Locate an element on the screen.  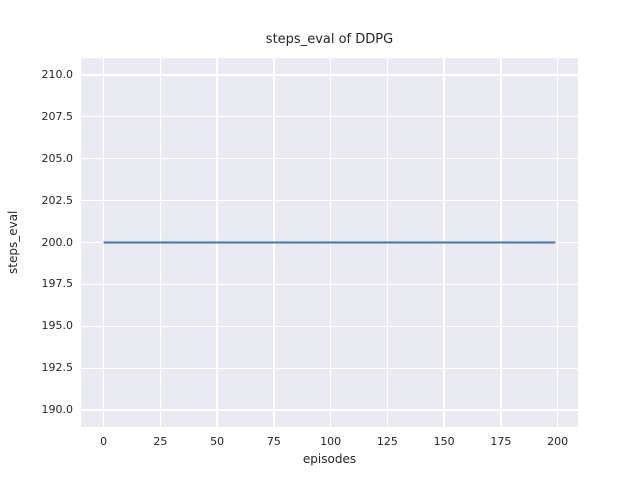
x-tick-label: 50 is located at coordinates (217, 441).